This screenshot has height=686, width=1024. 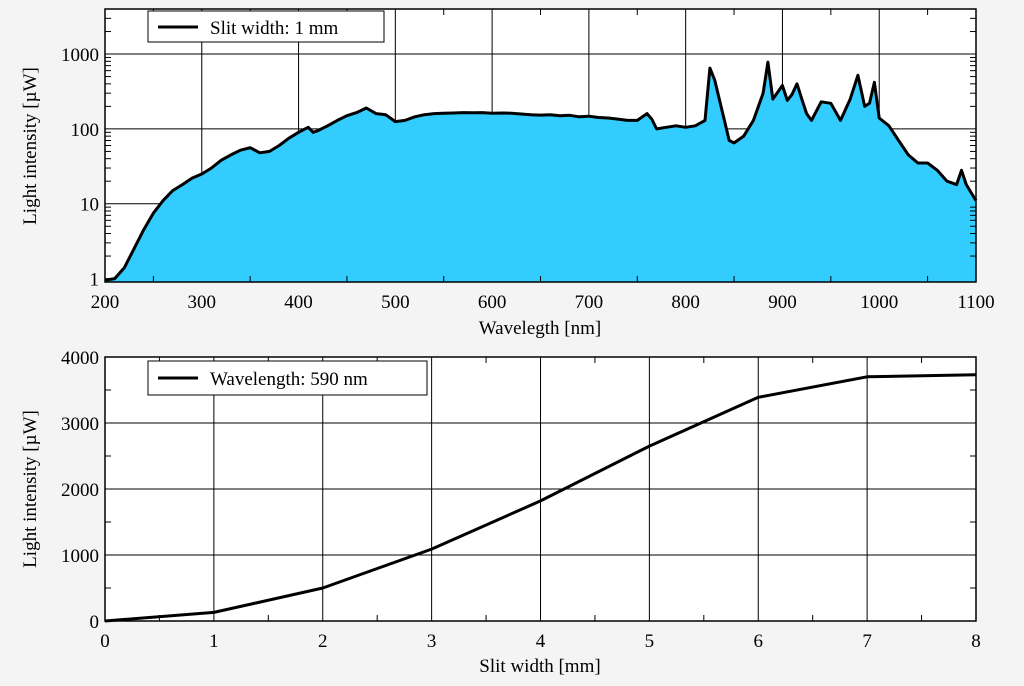 I want to click on slit-x-tick-label: 6, so click(x=759, y=641).